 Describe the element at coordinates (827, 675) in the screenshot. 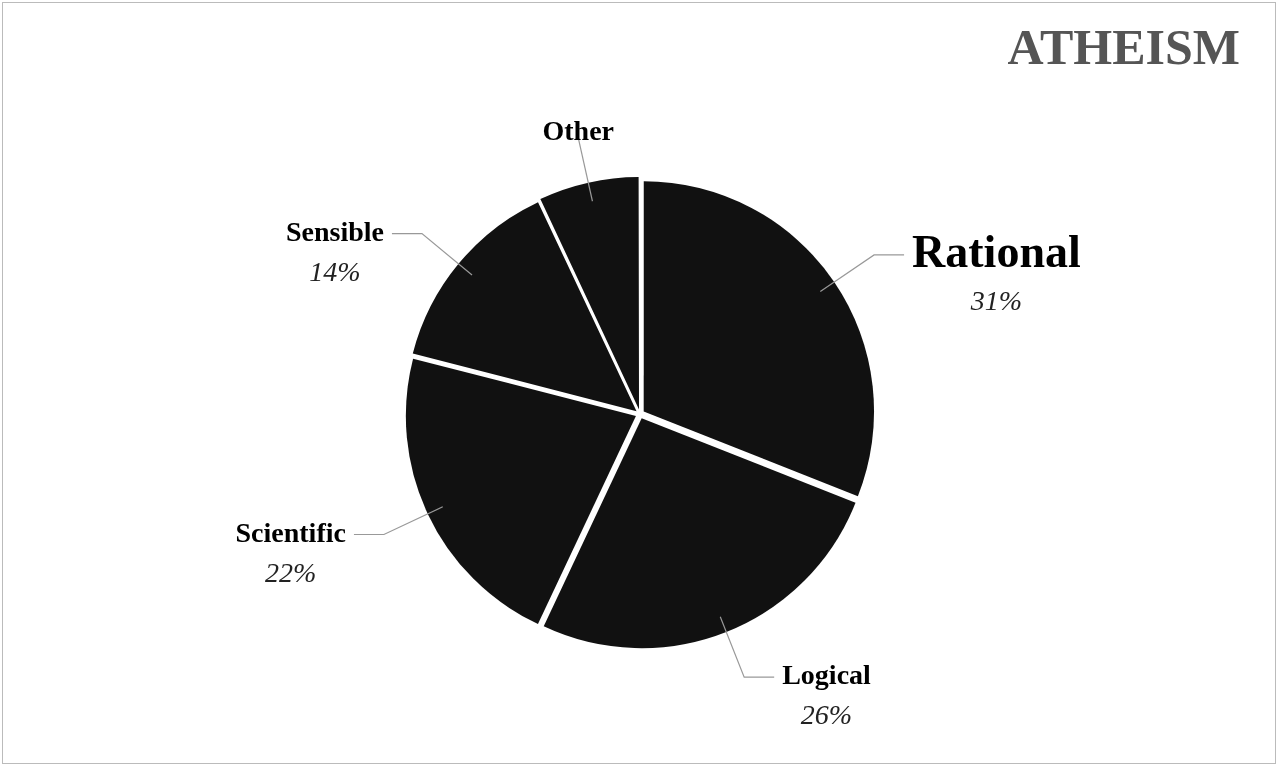

I see `slice-label: Logical` at that location.